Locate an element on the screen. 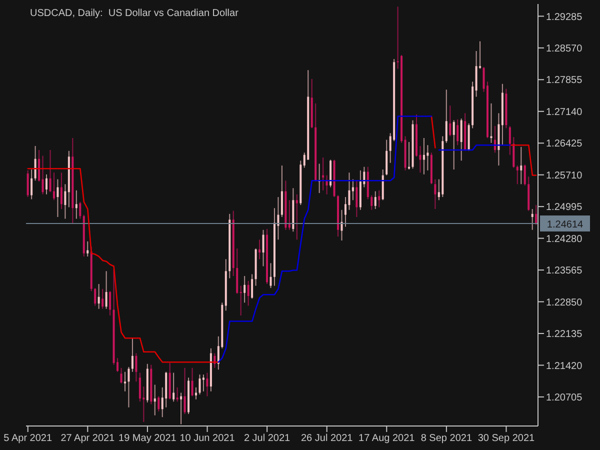  y-tick-label: 1.20705 is located at coordinates (564, 398).